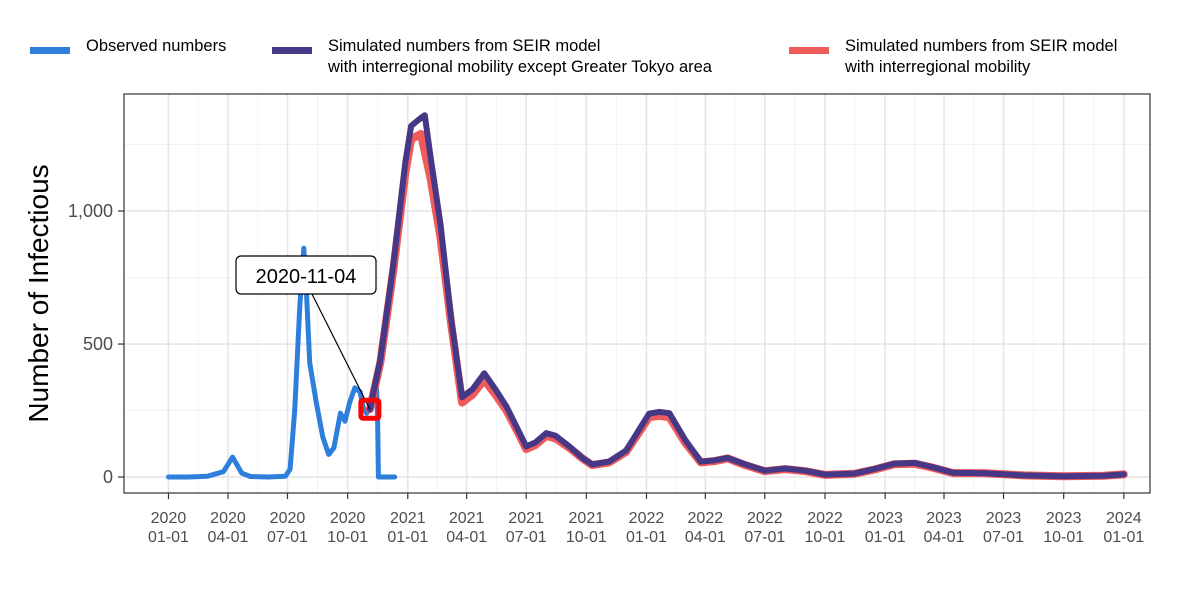 This screenshot has height=600, width=1200. I want to click on annotation-label-box, so click(306, 275).